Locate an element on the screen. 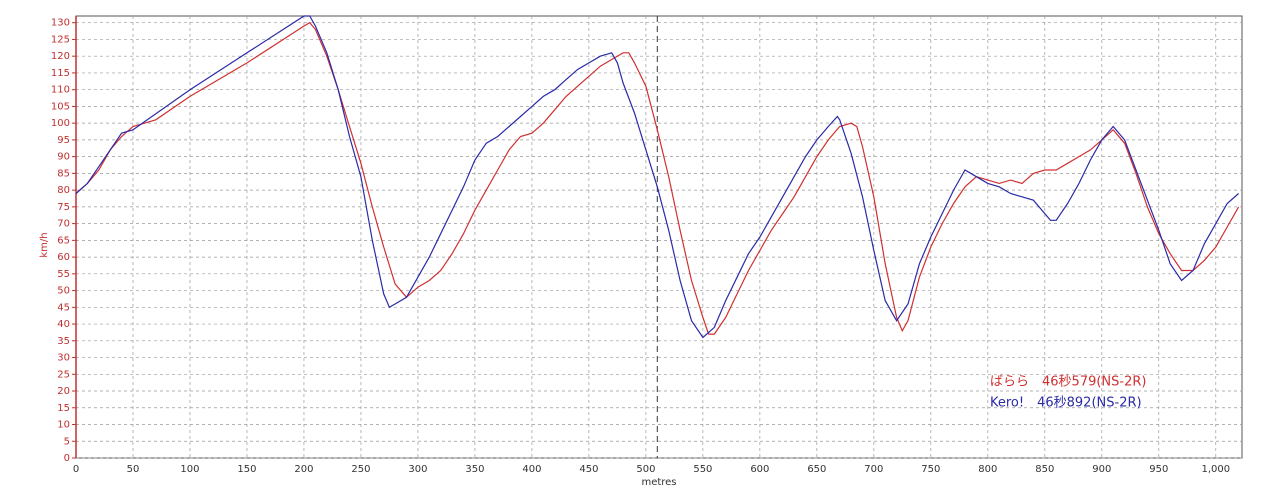 Image resolution: width=1280 pixels, height=503 pixels. y-tick-label: 65 is located at coordinates (63, 240).